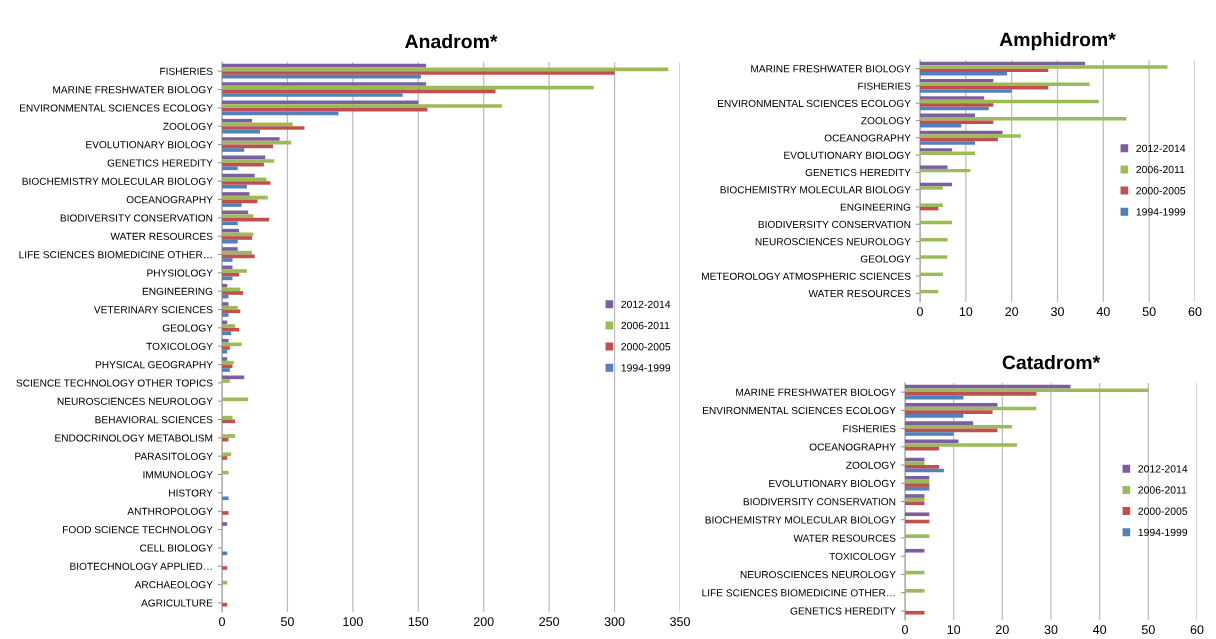  Describe the element at coordinates (614, 622) in the screenshot. I see `x-tick-label: 300` at that location.